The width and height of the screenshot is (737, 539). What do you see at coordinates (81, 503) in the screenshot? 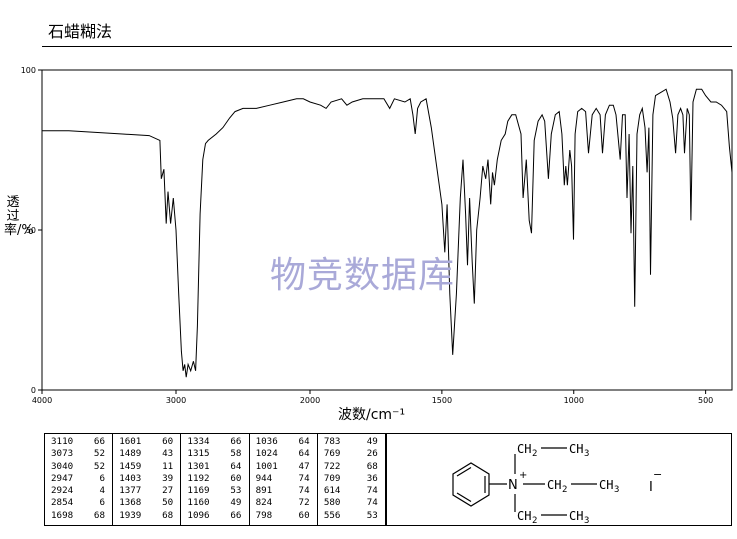
I see `peak-row: 2854 6` at bounding box center [81, 503].